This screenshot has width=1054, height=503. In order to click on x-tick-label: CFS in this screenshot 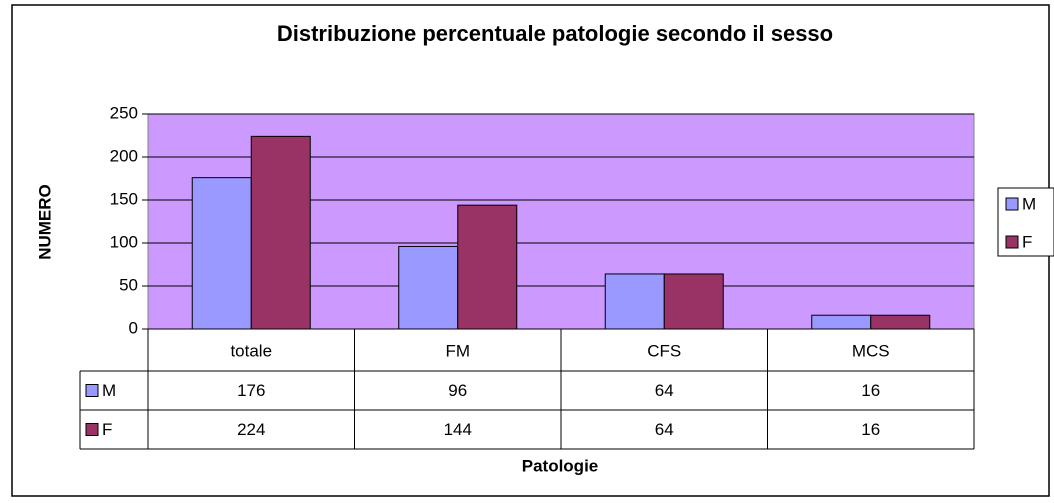, I will do `click(664, 350)`.